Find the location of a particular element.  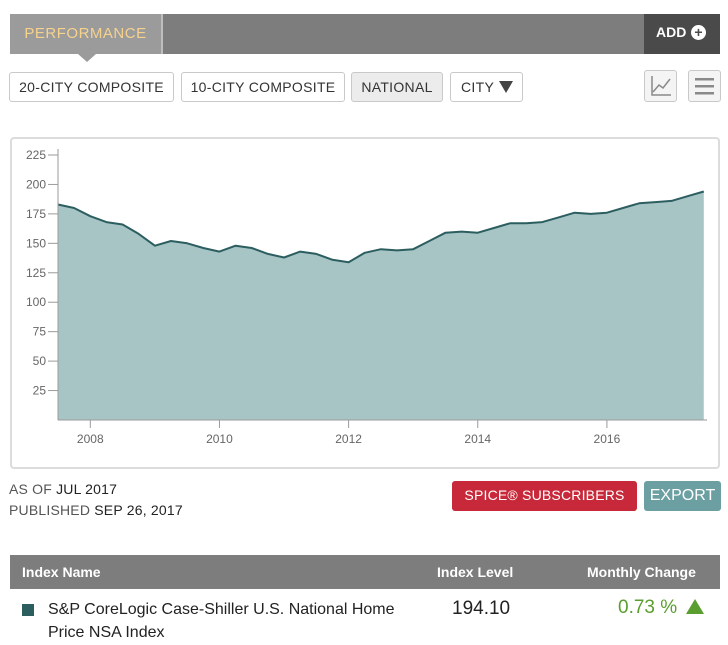

filter-city-dropdown: CITY is located at coordinates (486, 87).